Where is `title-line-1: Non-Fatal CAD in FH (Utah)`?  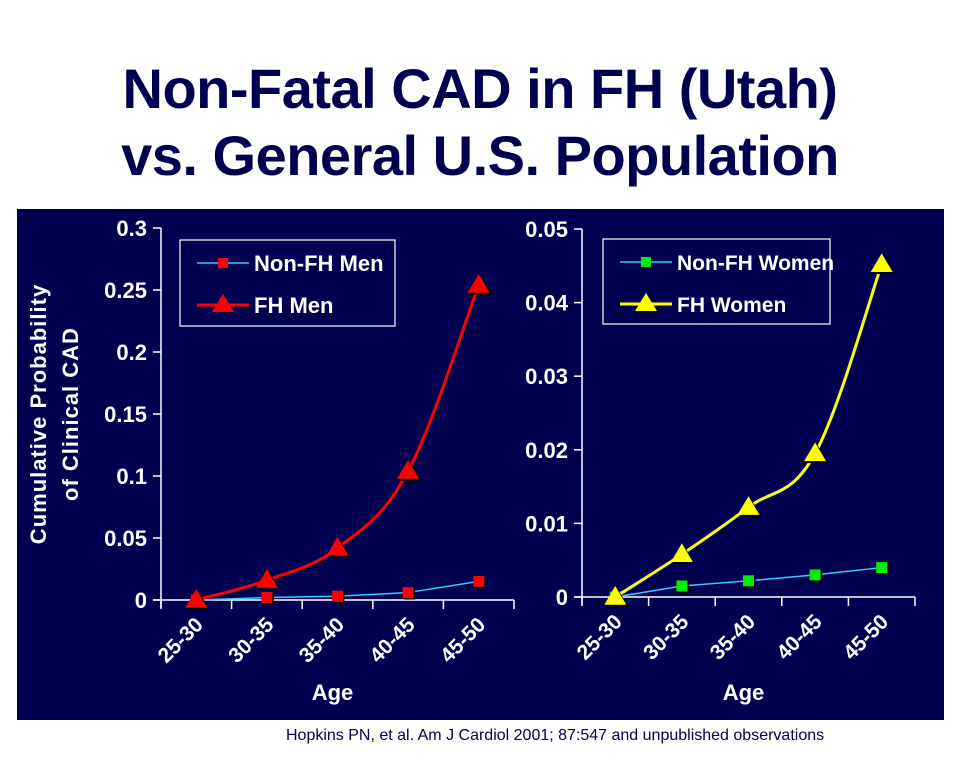
title-line-1: Non-Fatal CAD in FH (Utah) is located at coordinates (480, 88).